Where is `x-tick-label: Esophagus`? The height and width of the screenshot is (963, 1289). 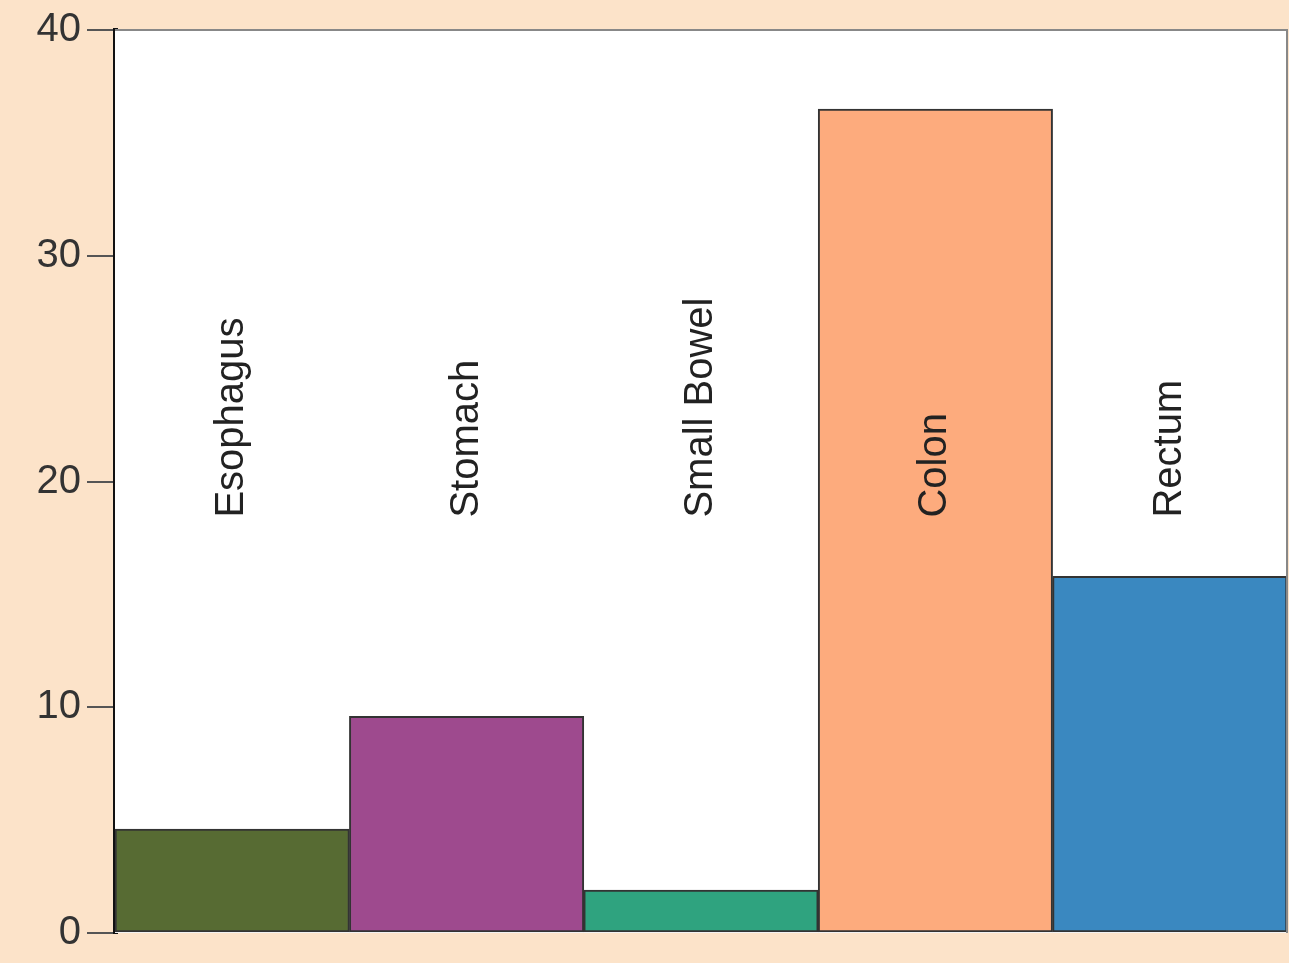
x-tick-label: Esophagus is located at coordinates (229, 417).